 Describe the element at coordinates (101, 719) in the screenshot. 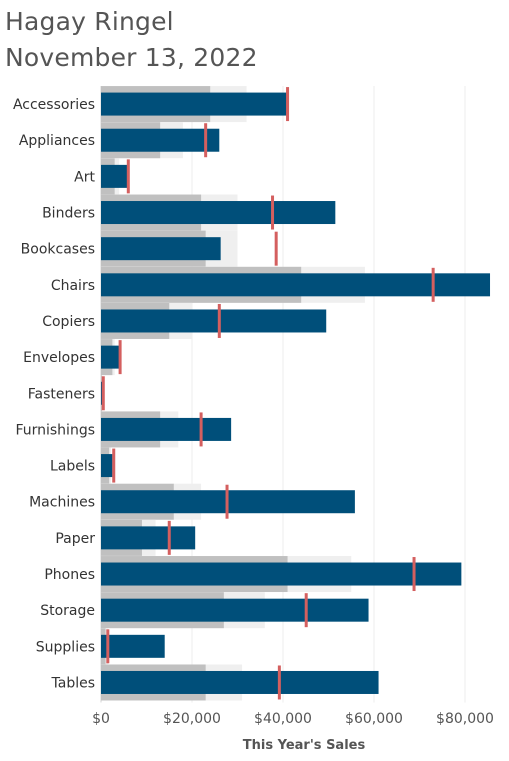

I see `x-tick-label: $0` at that location.